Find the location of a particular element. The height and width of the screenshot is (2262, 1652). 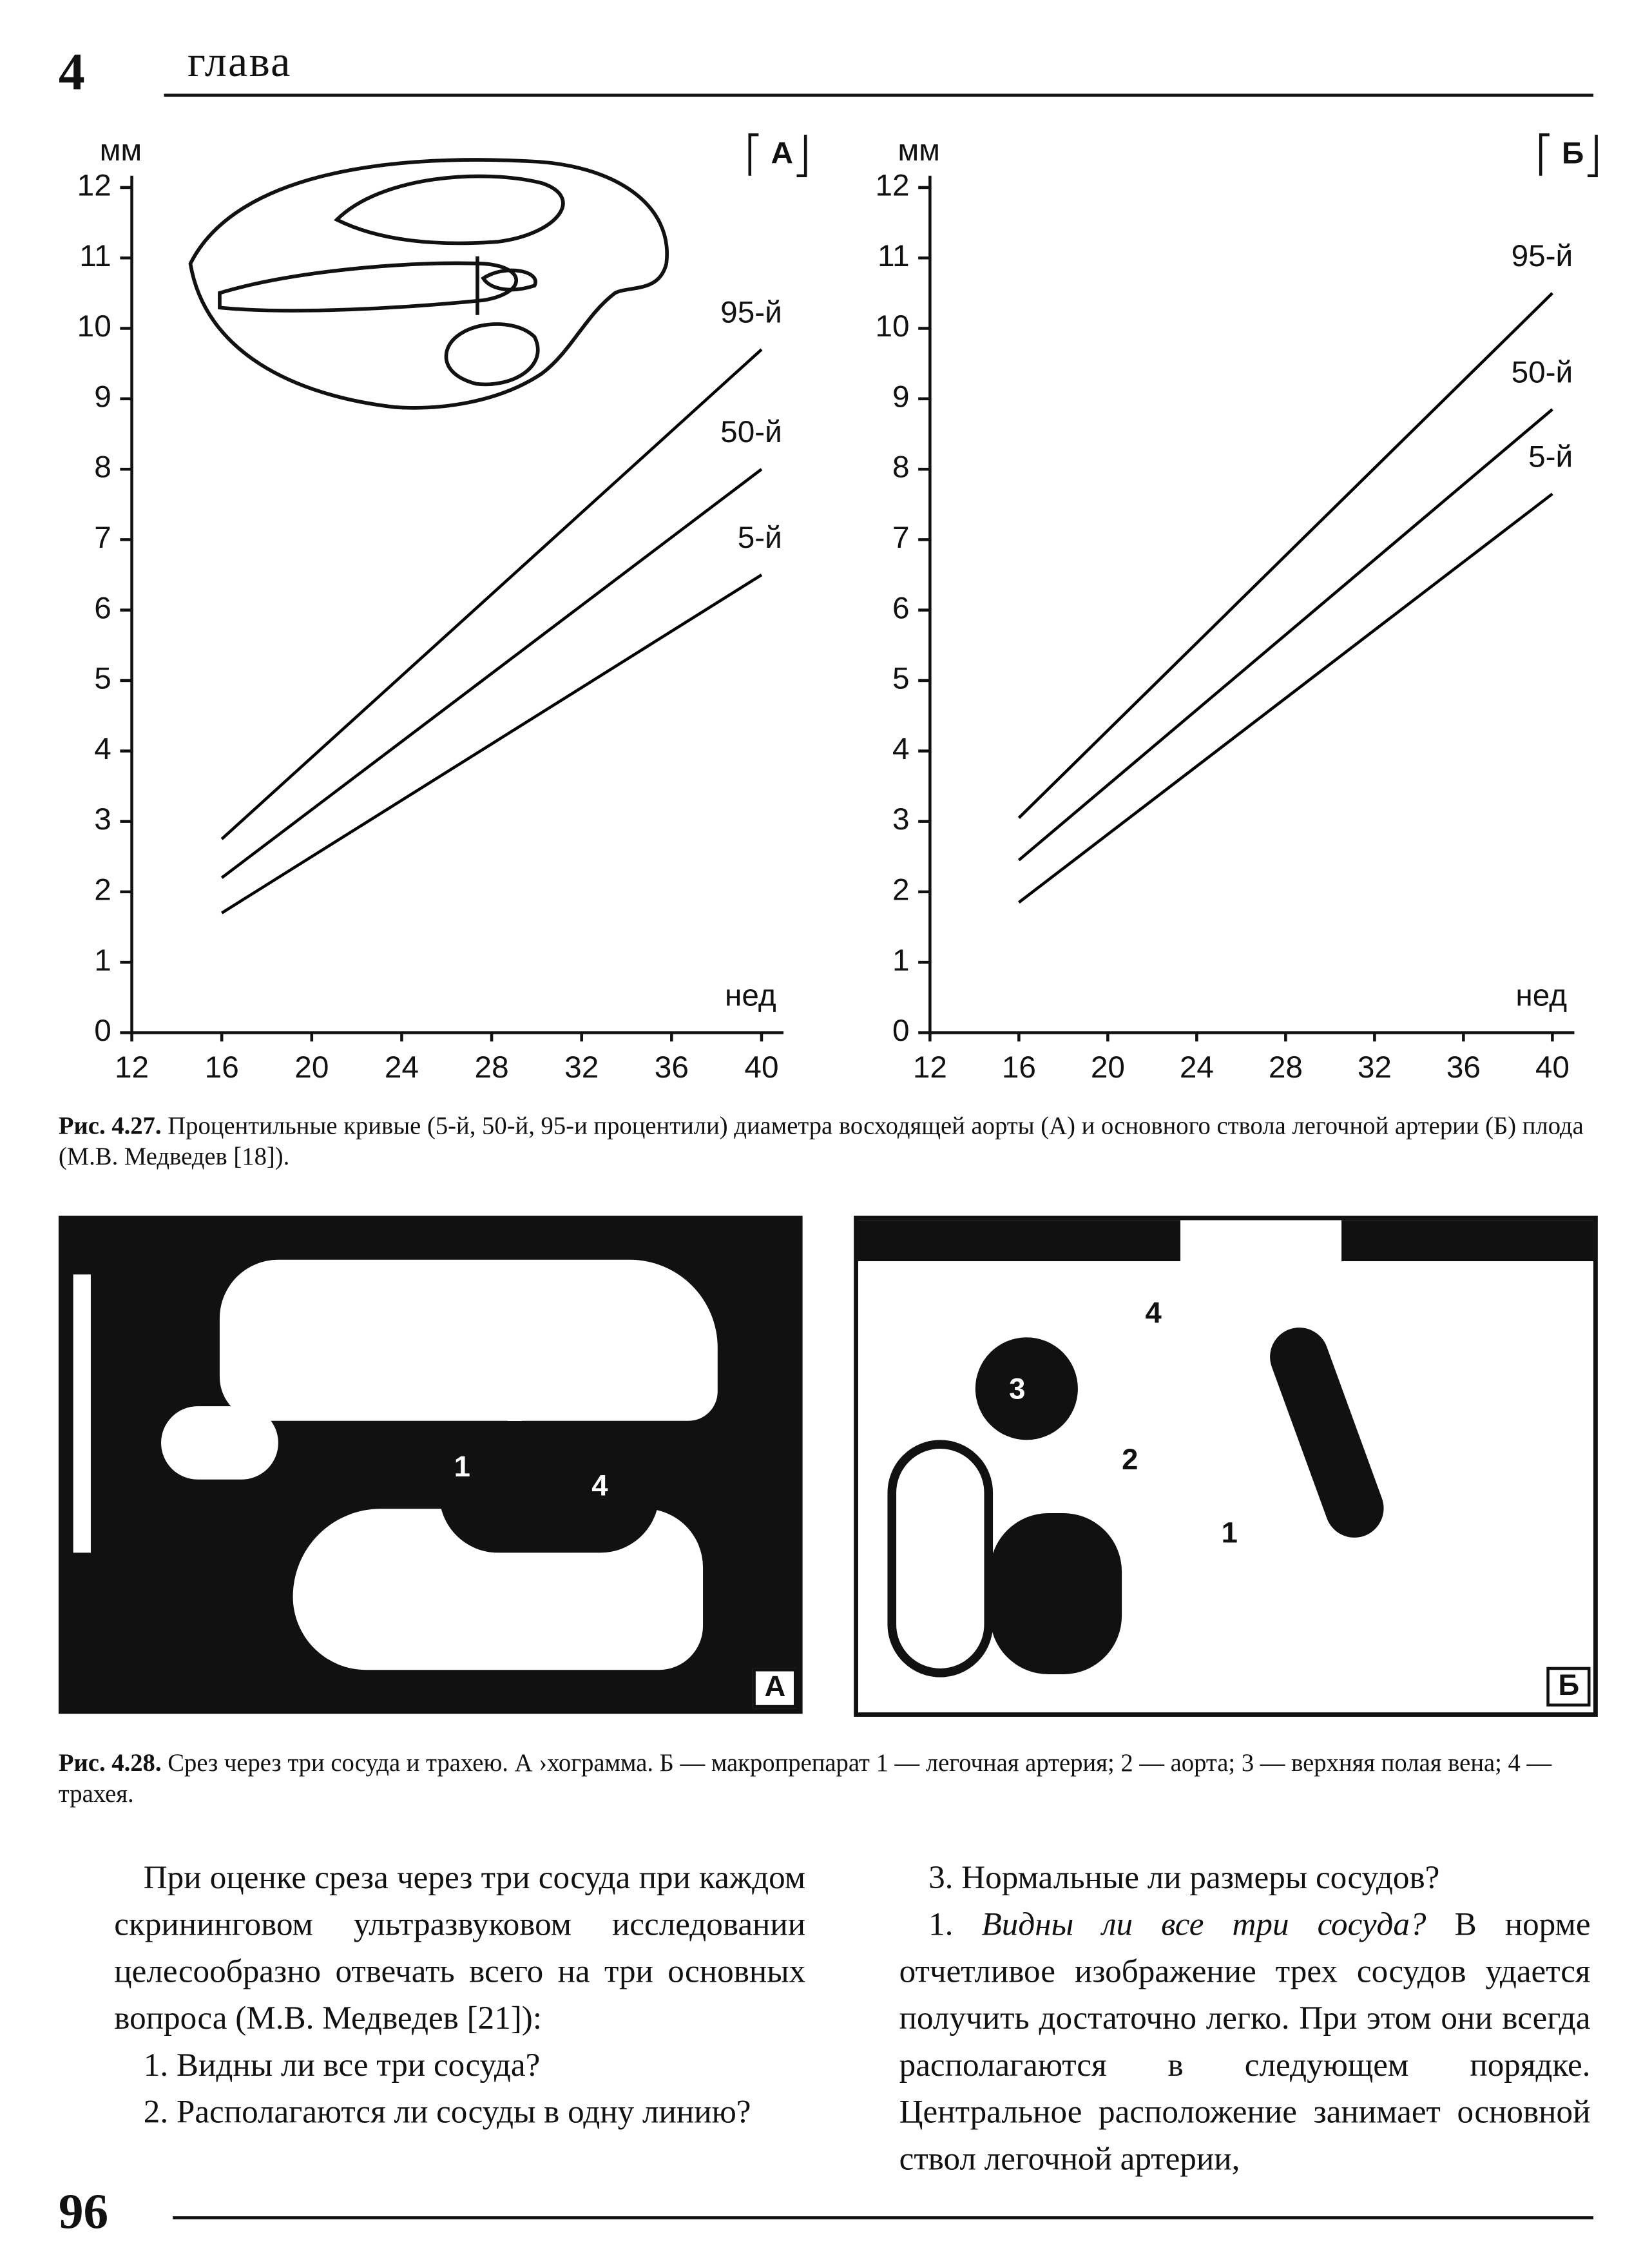

specimen-photo is located at coordinates (1226, 1466).